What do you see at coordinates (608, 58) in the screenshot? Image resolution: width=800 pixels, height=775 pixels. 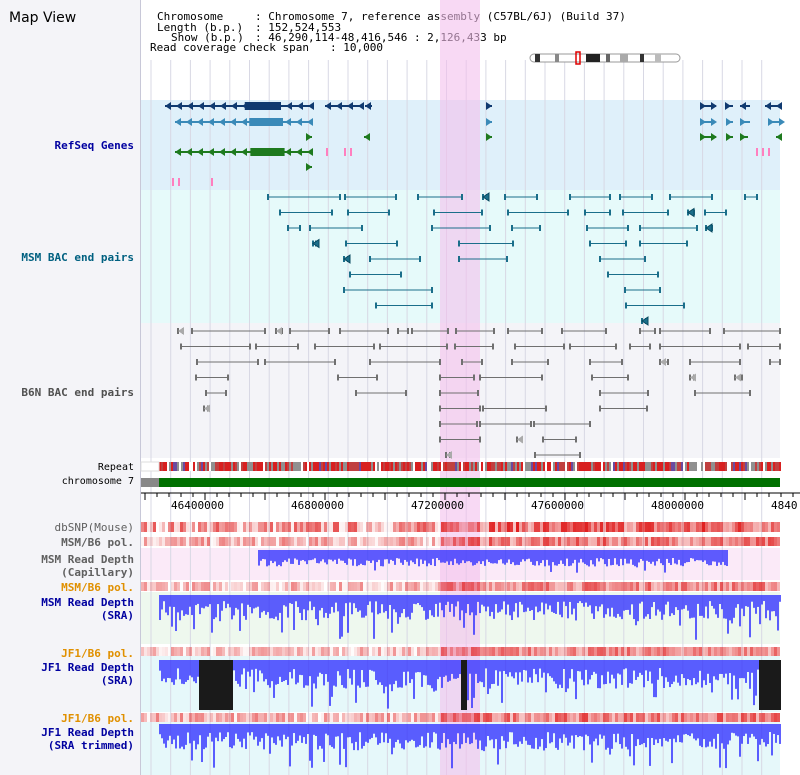 I see `ideogram-band` at bounding box center [608, 58].